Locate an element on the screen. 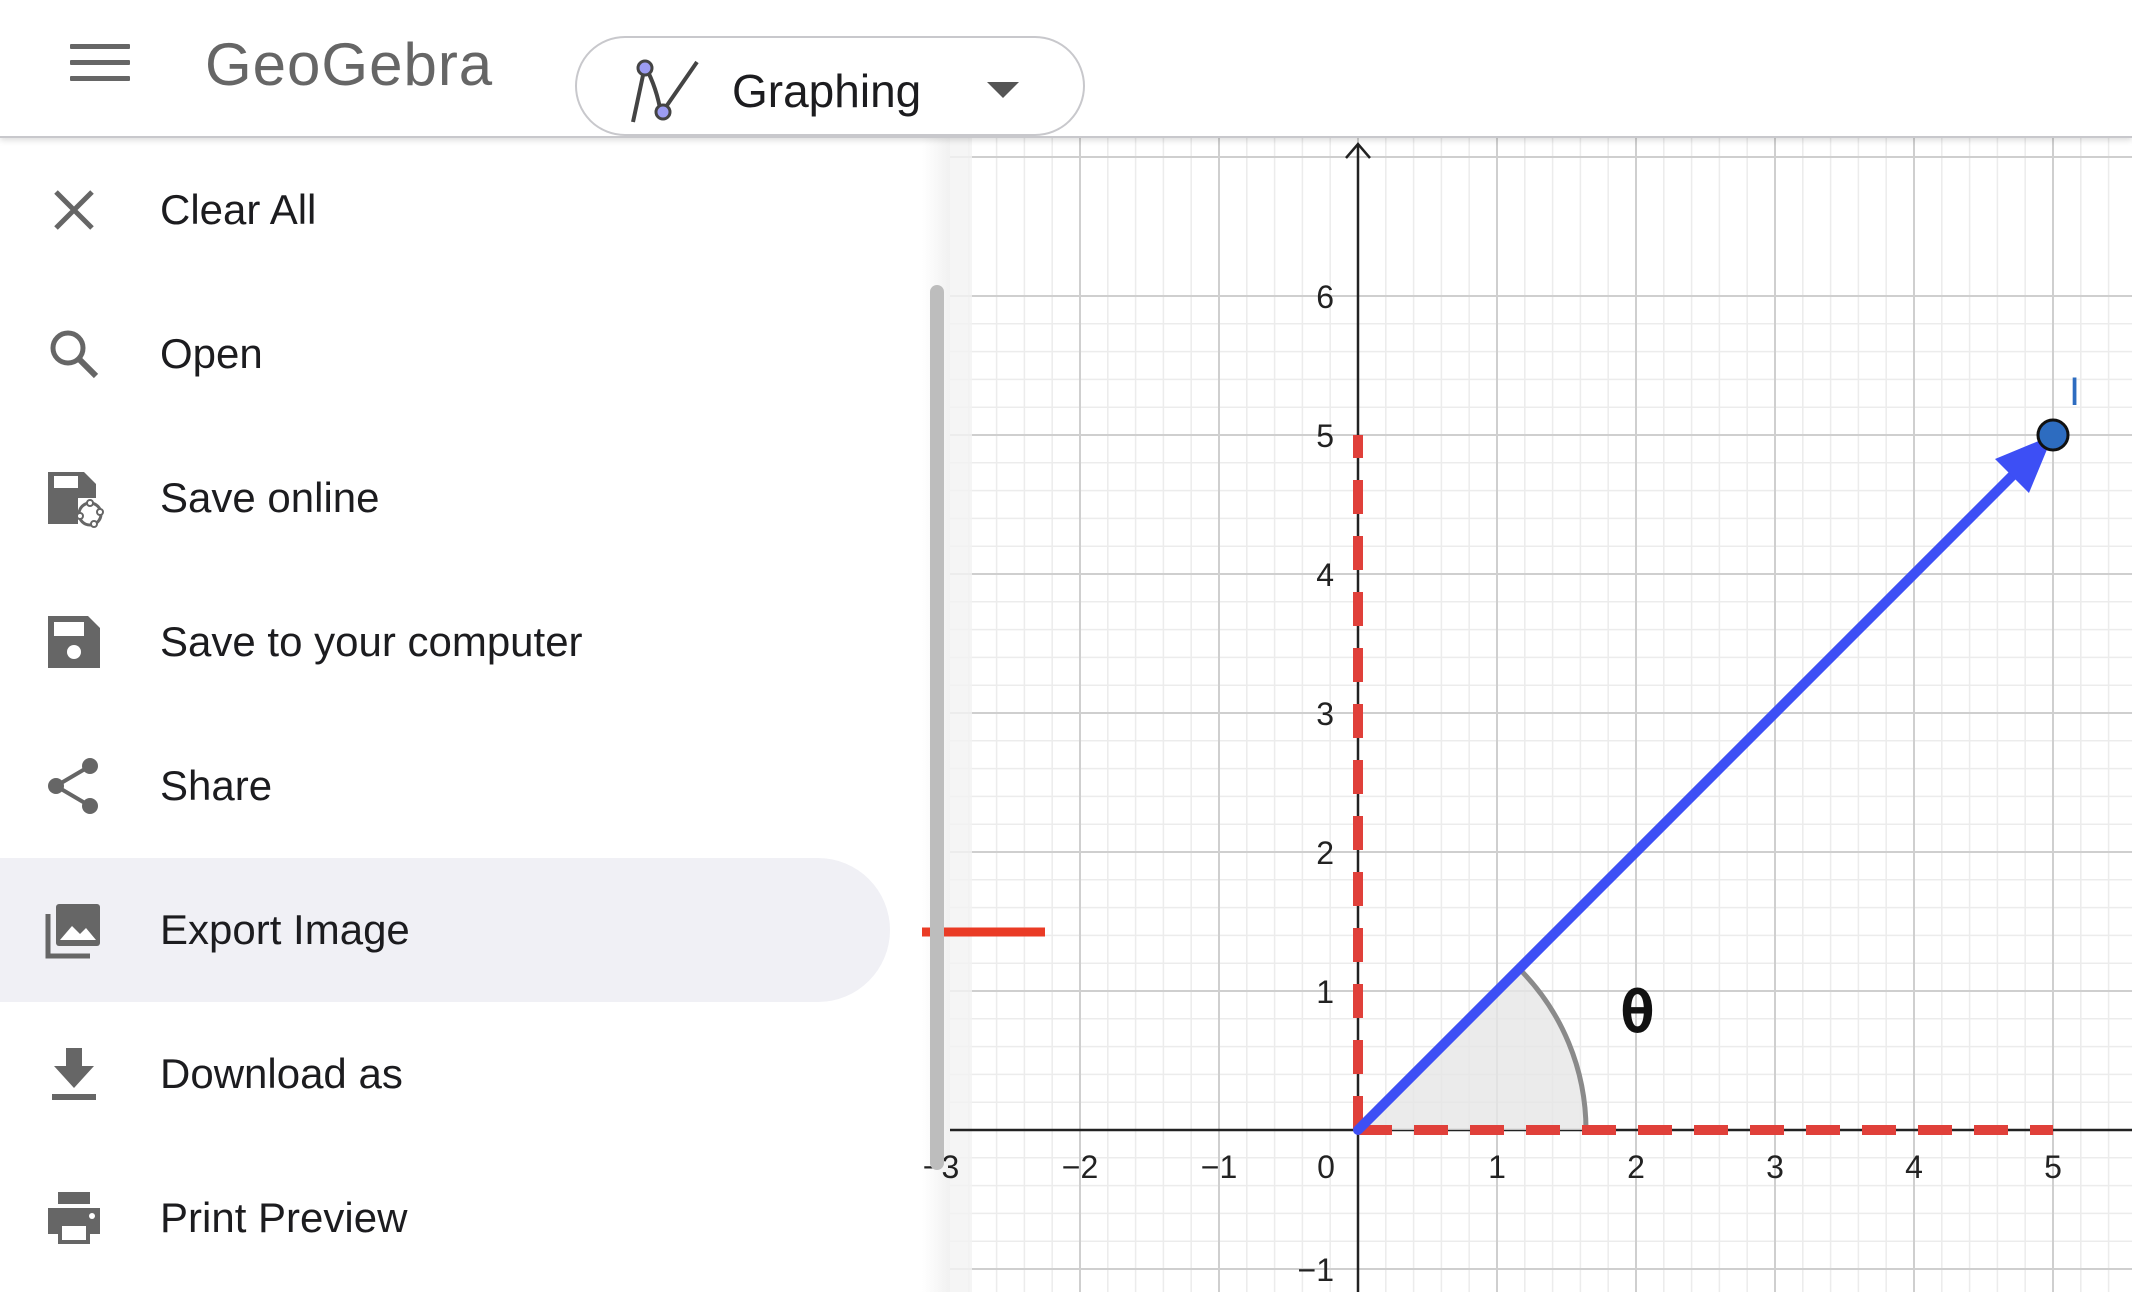  angle-label: θ is located at coordinates (1637, 1012).